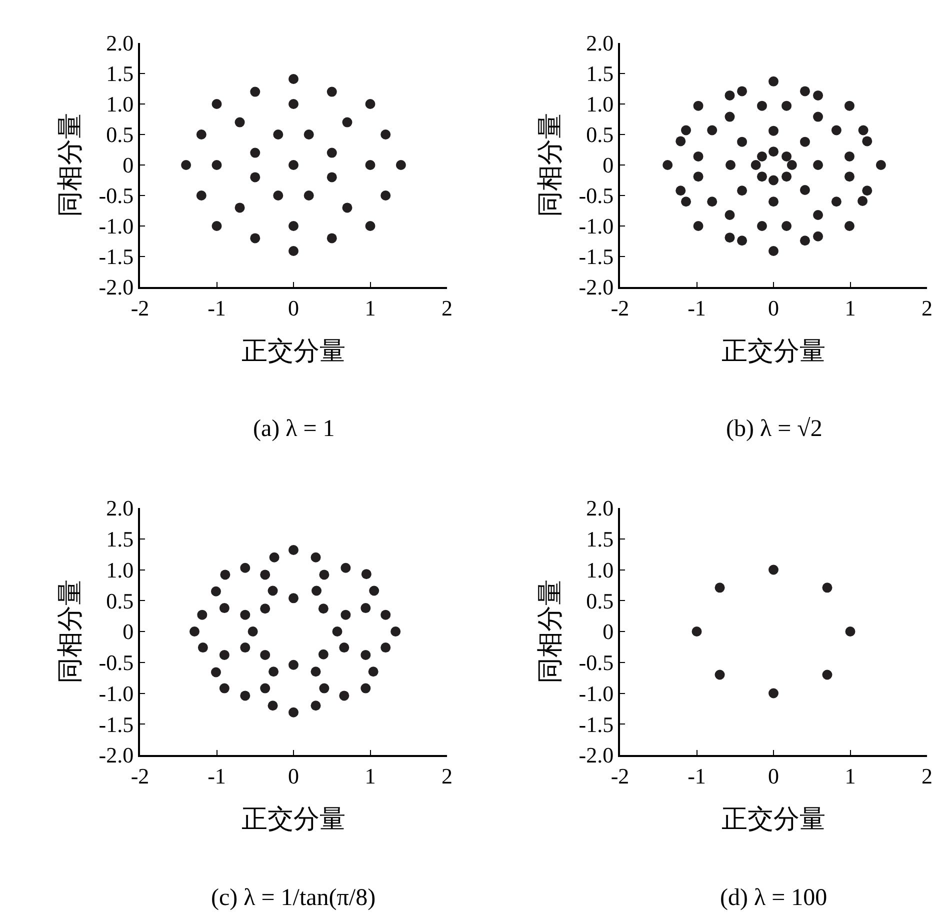 The width and height of the screenshot is (945, 914). Describe the element at coordinates (294, 429) in the screenshot. I see `text: (a) λ = 1` at that location.